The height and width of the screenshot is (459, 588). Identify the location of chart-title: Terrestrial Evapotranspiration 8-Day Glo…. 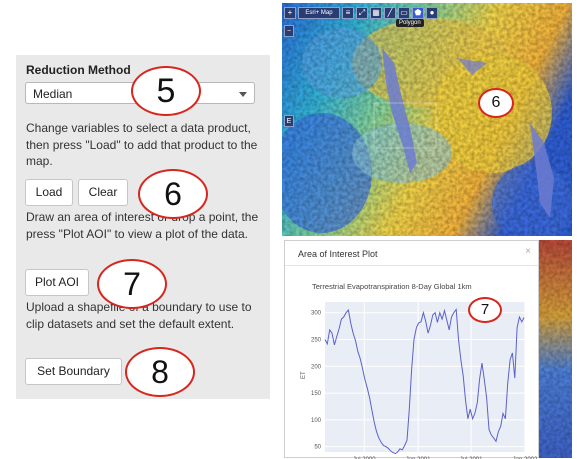
(392, 286).